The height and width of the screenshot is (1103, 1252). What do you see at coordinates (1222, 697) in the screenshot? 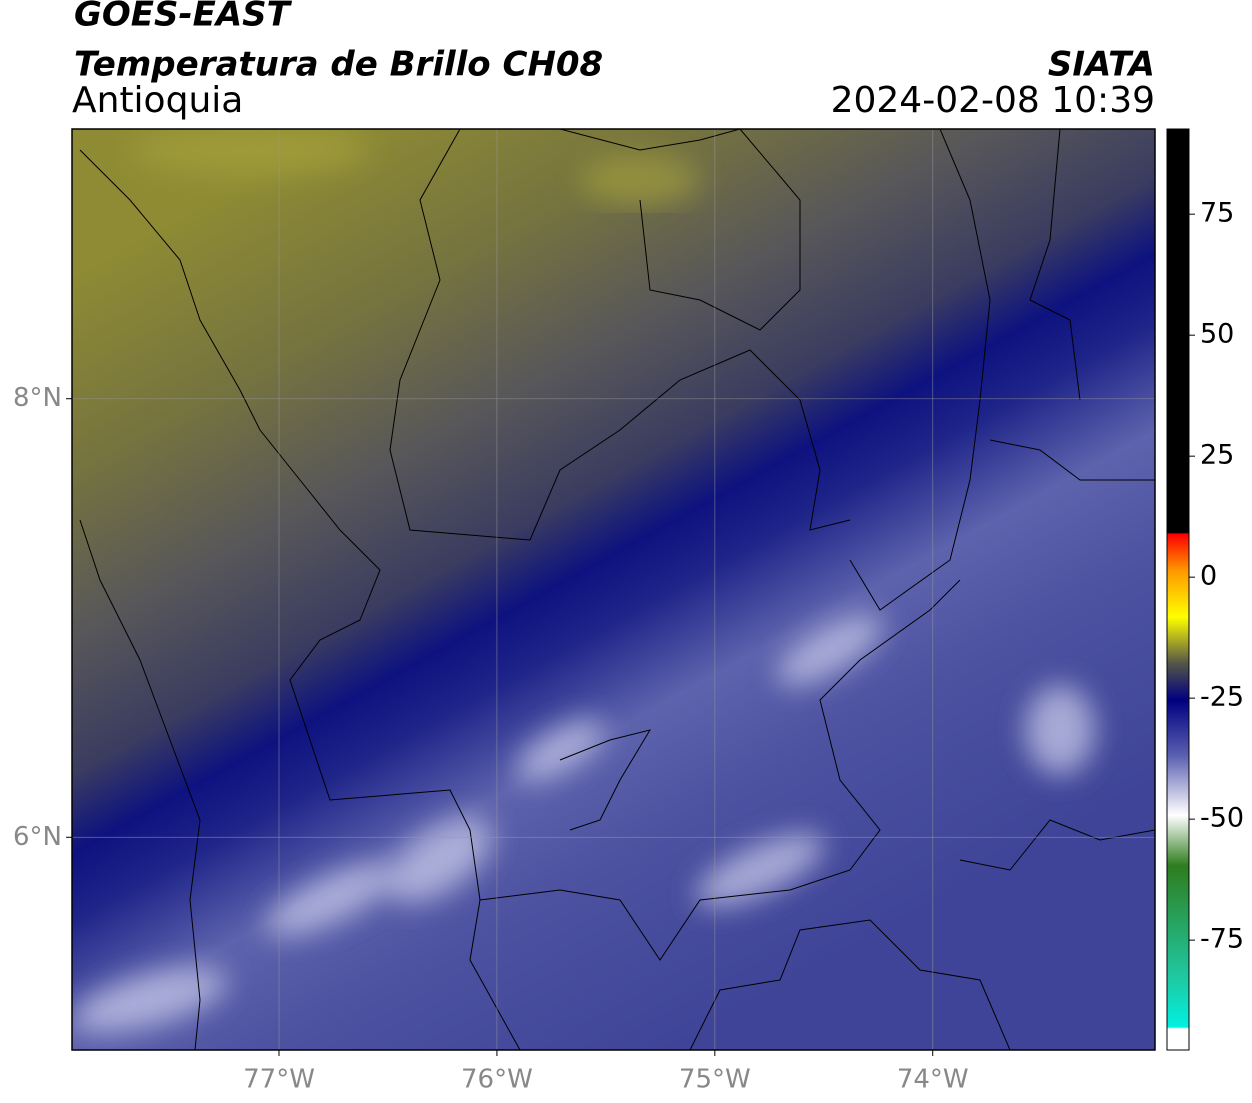
I see `colorbar-tick-label: -25` at bounding box center [1222, 697].